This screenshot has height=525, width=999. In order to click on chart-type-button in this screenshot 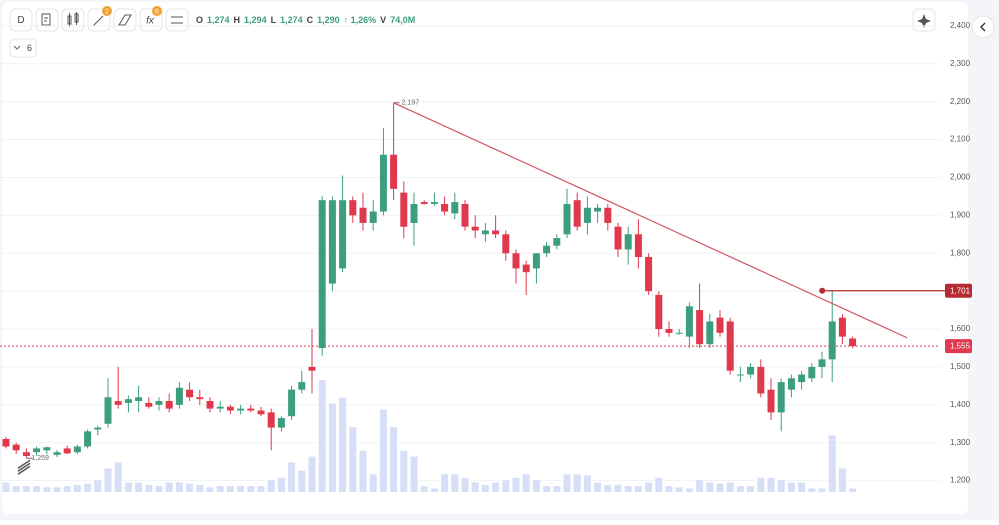, I will do `click(47, 20)`.